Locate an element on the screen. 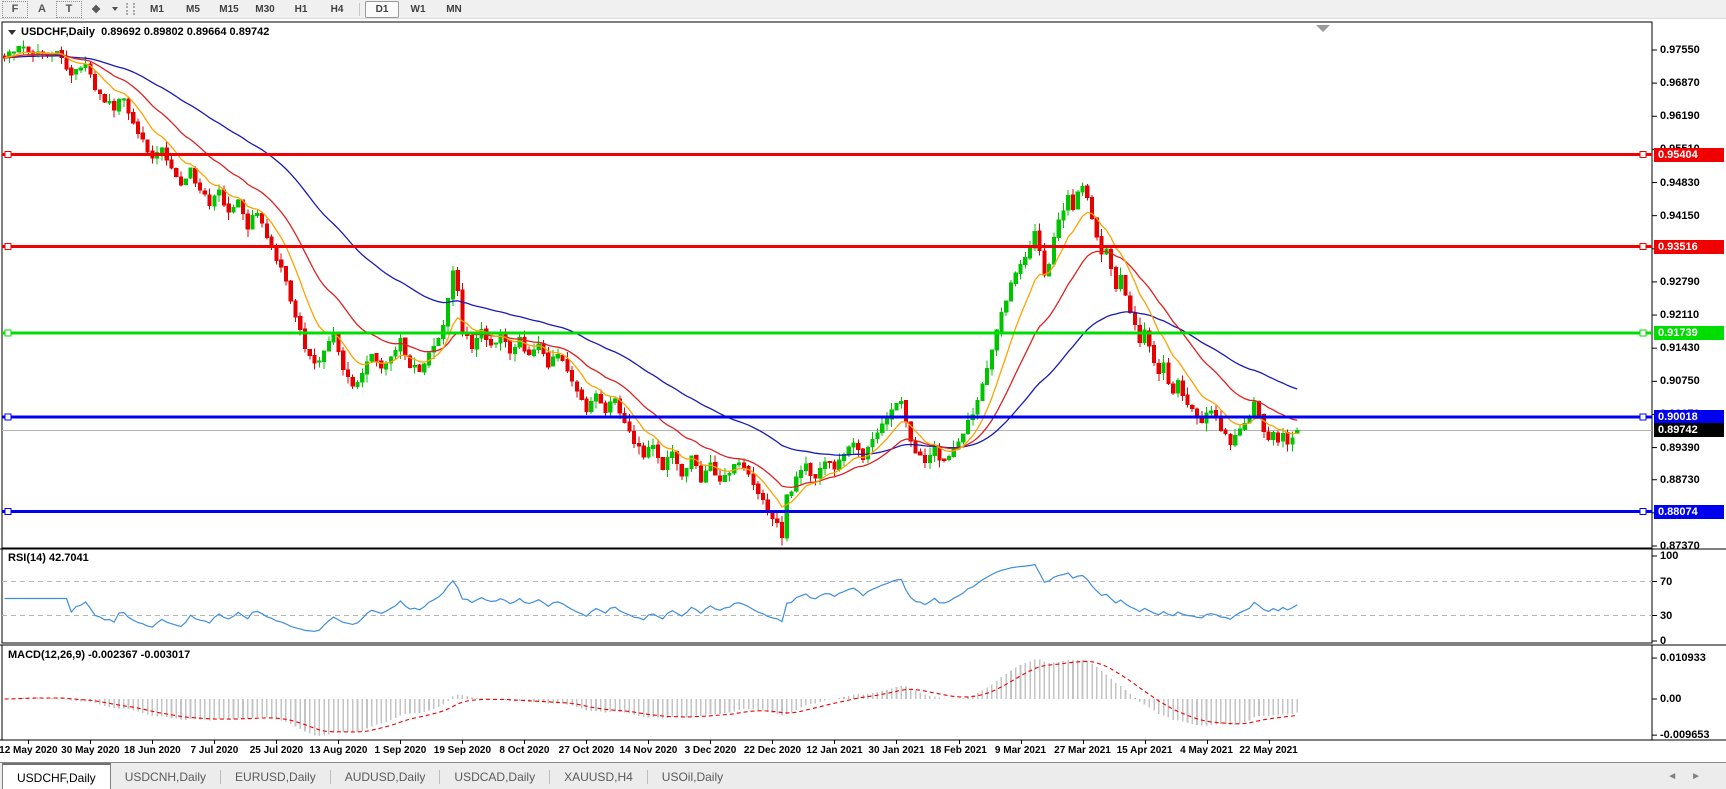 The image size is (1726, 789). tab-scroll-arrows: ◄ ► is located at coordinates (1693, 776).